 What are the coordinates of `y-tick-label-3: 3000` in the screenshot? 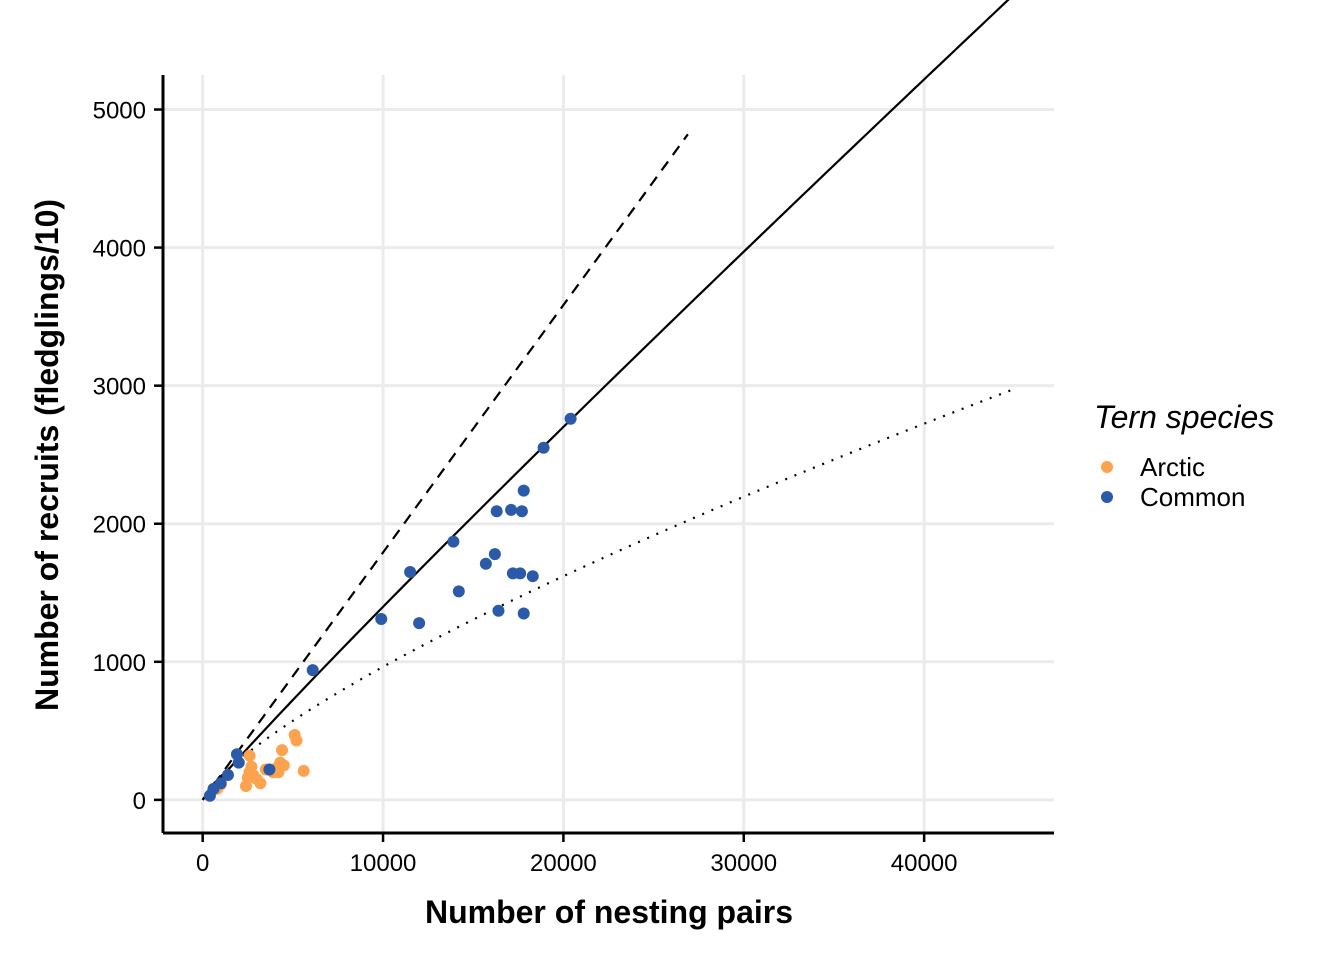 It's located at (119, 387).